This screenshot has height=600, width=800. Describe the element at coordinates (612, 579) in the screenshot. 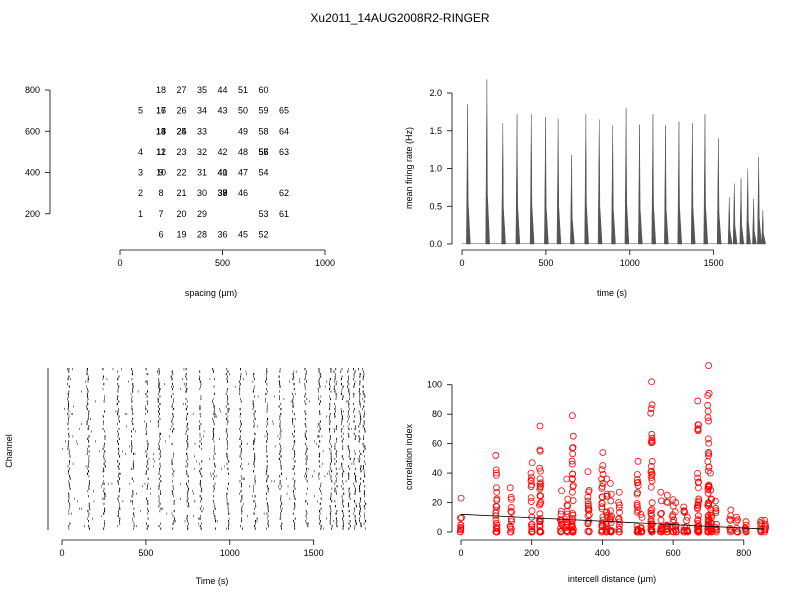

I see `correlation-xlabel: intercell distance (µm)` at that location.